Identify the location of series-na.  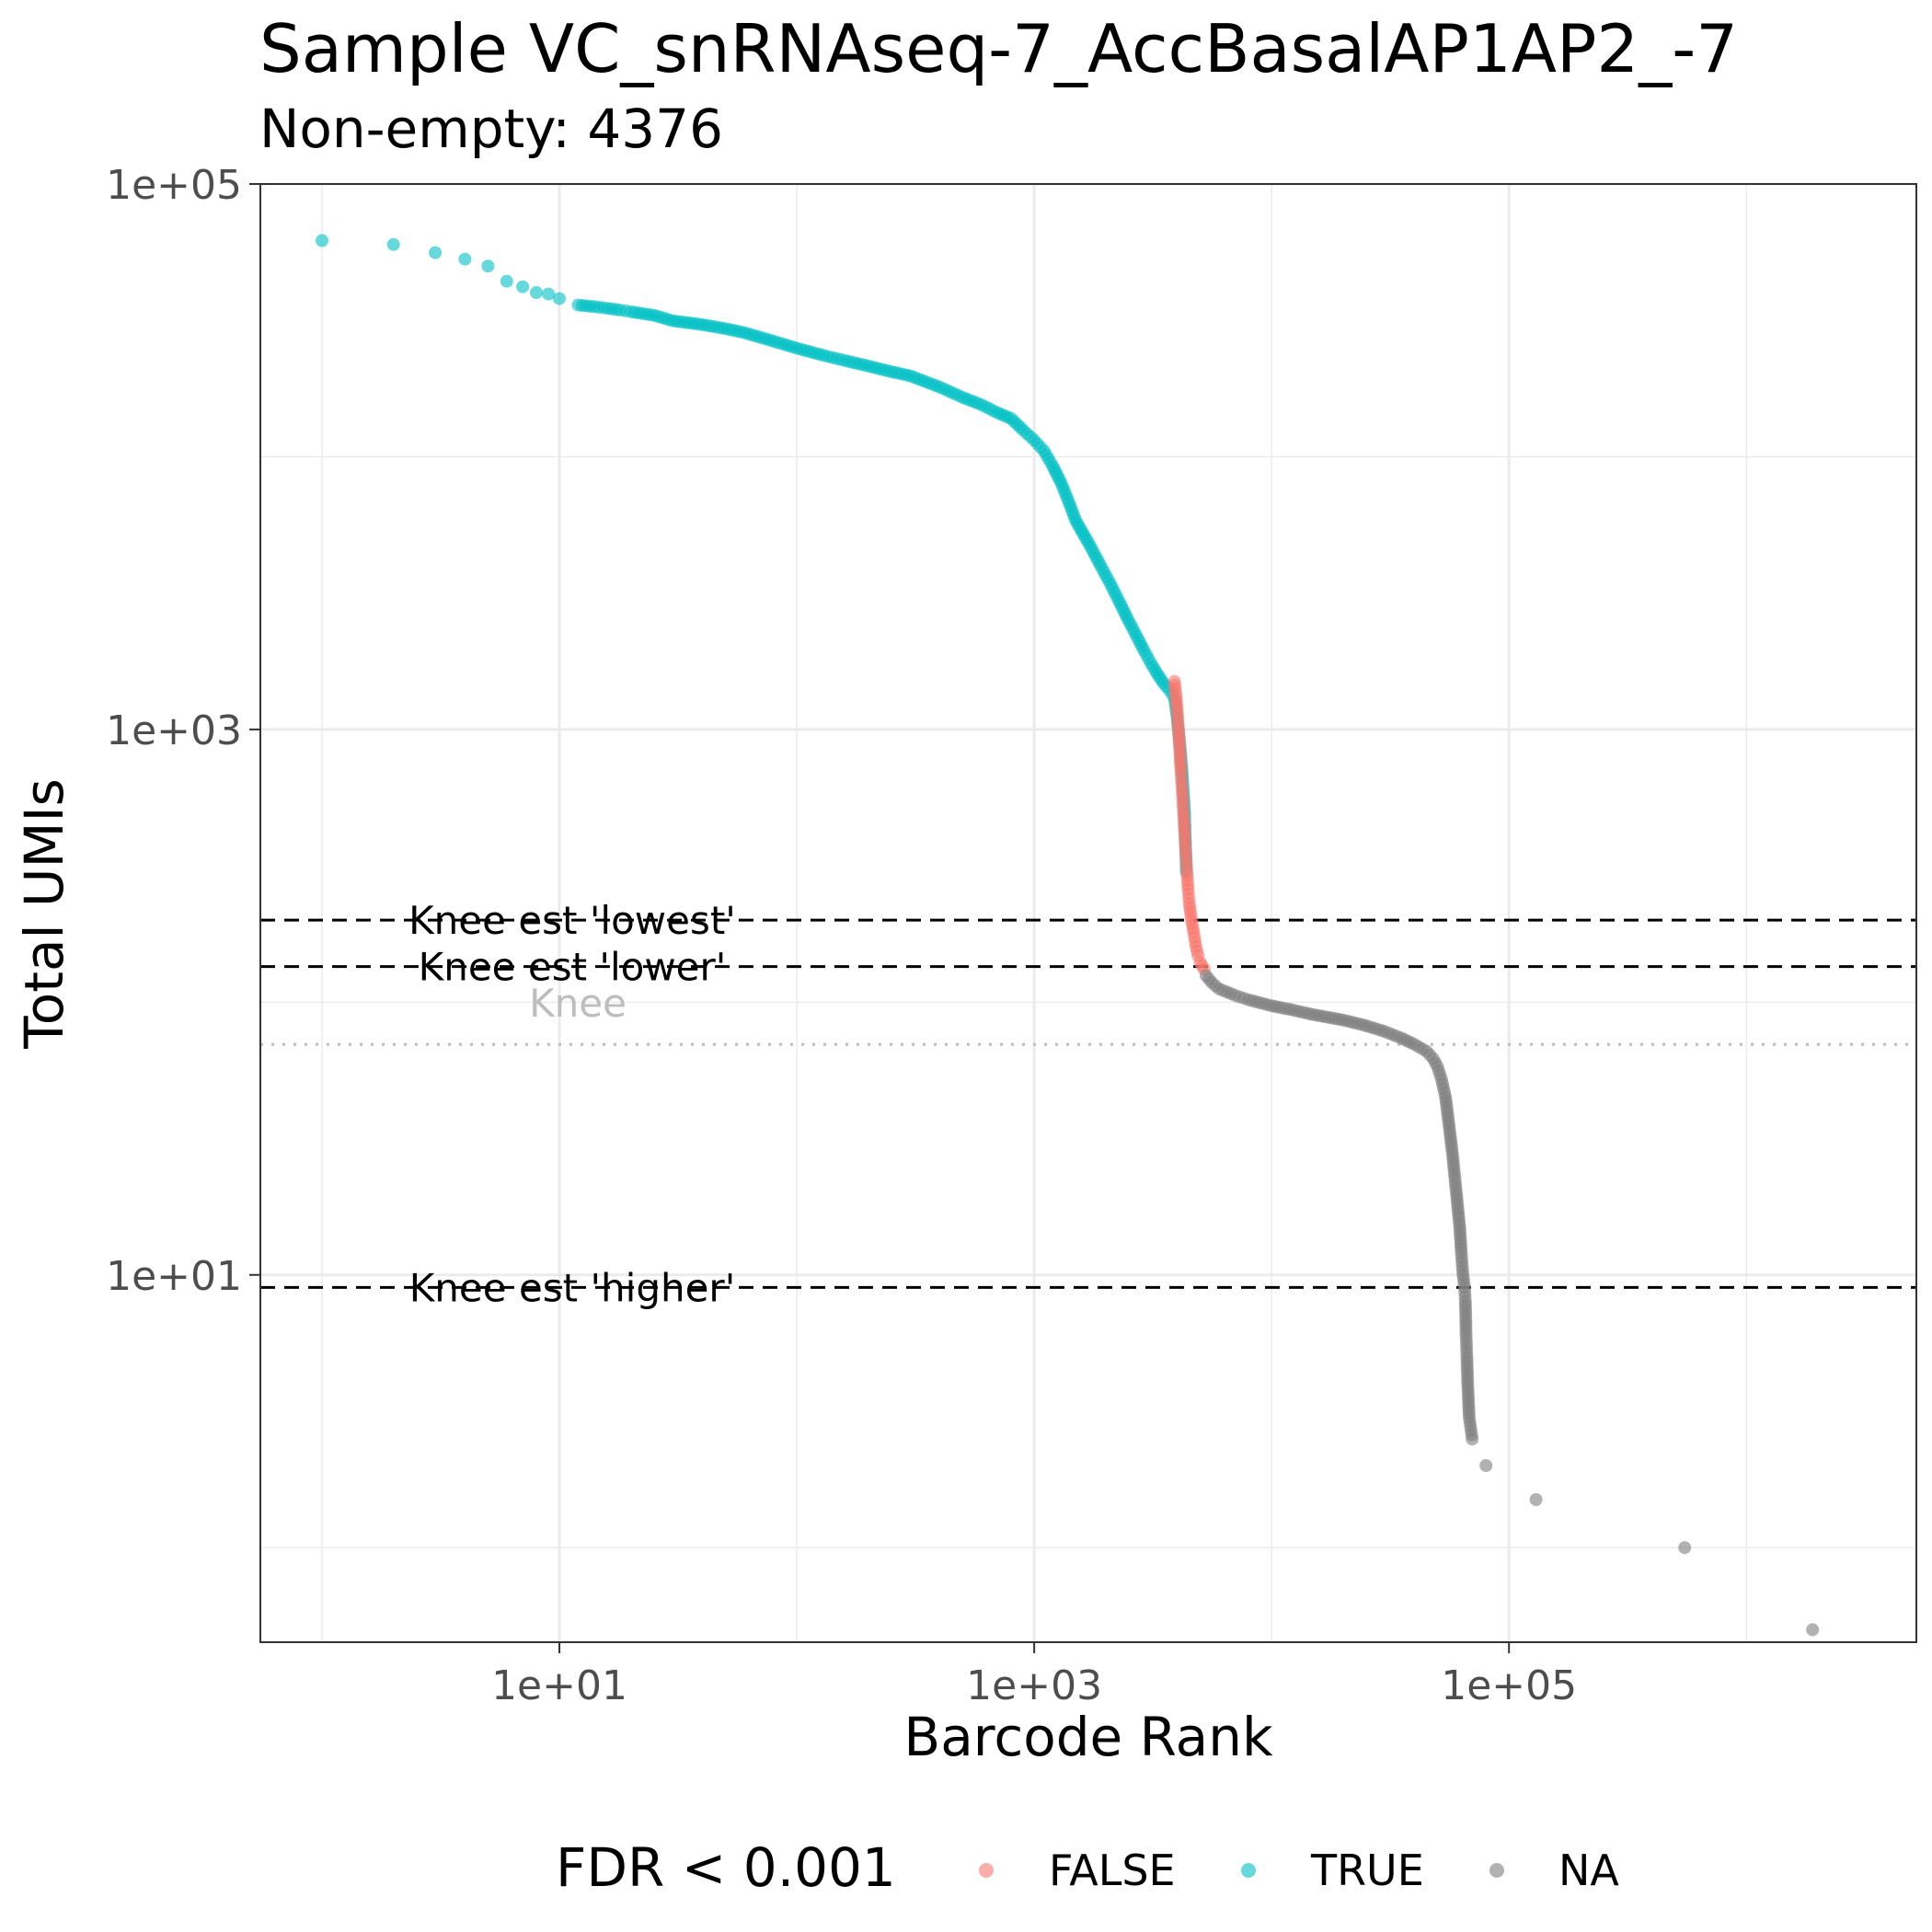
(1510, 1303).